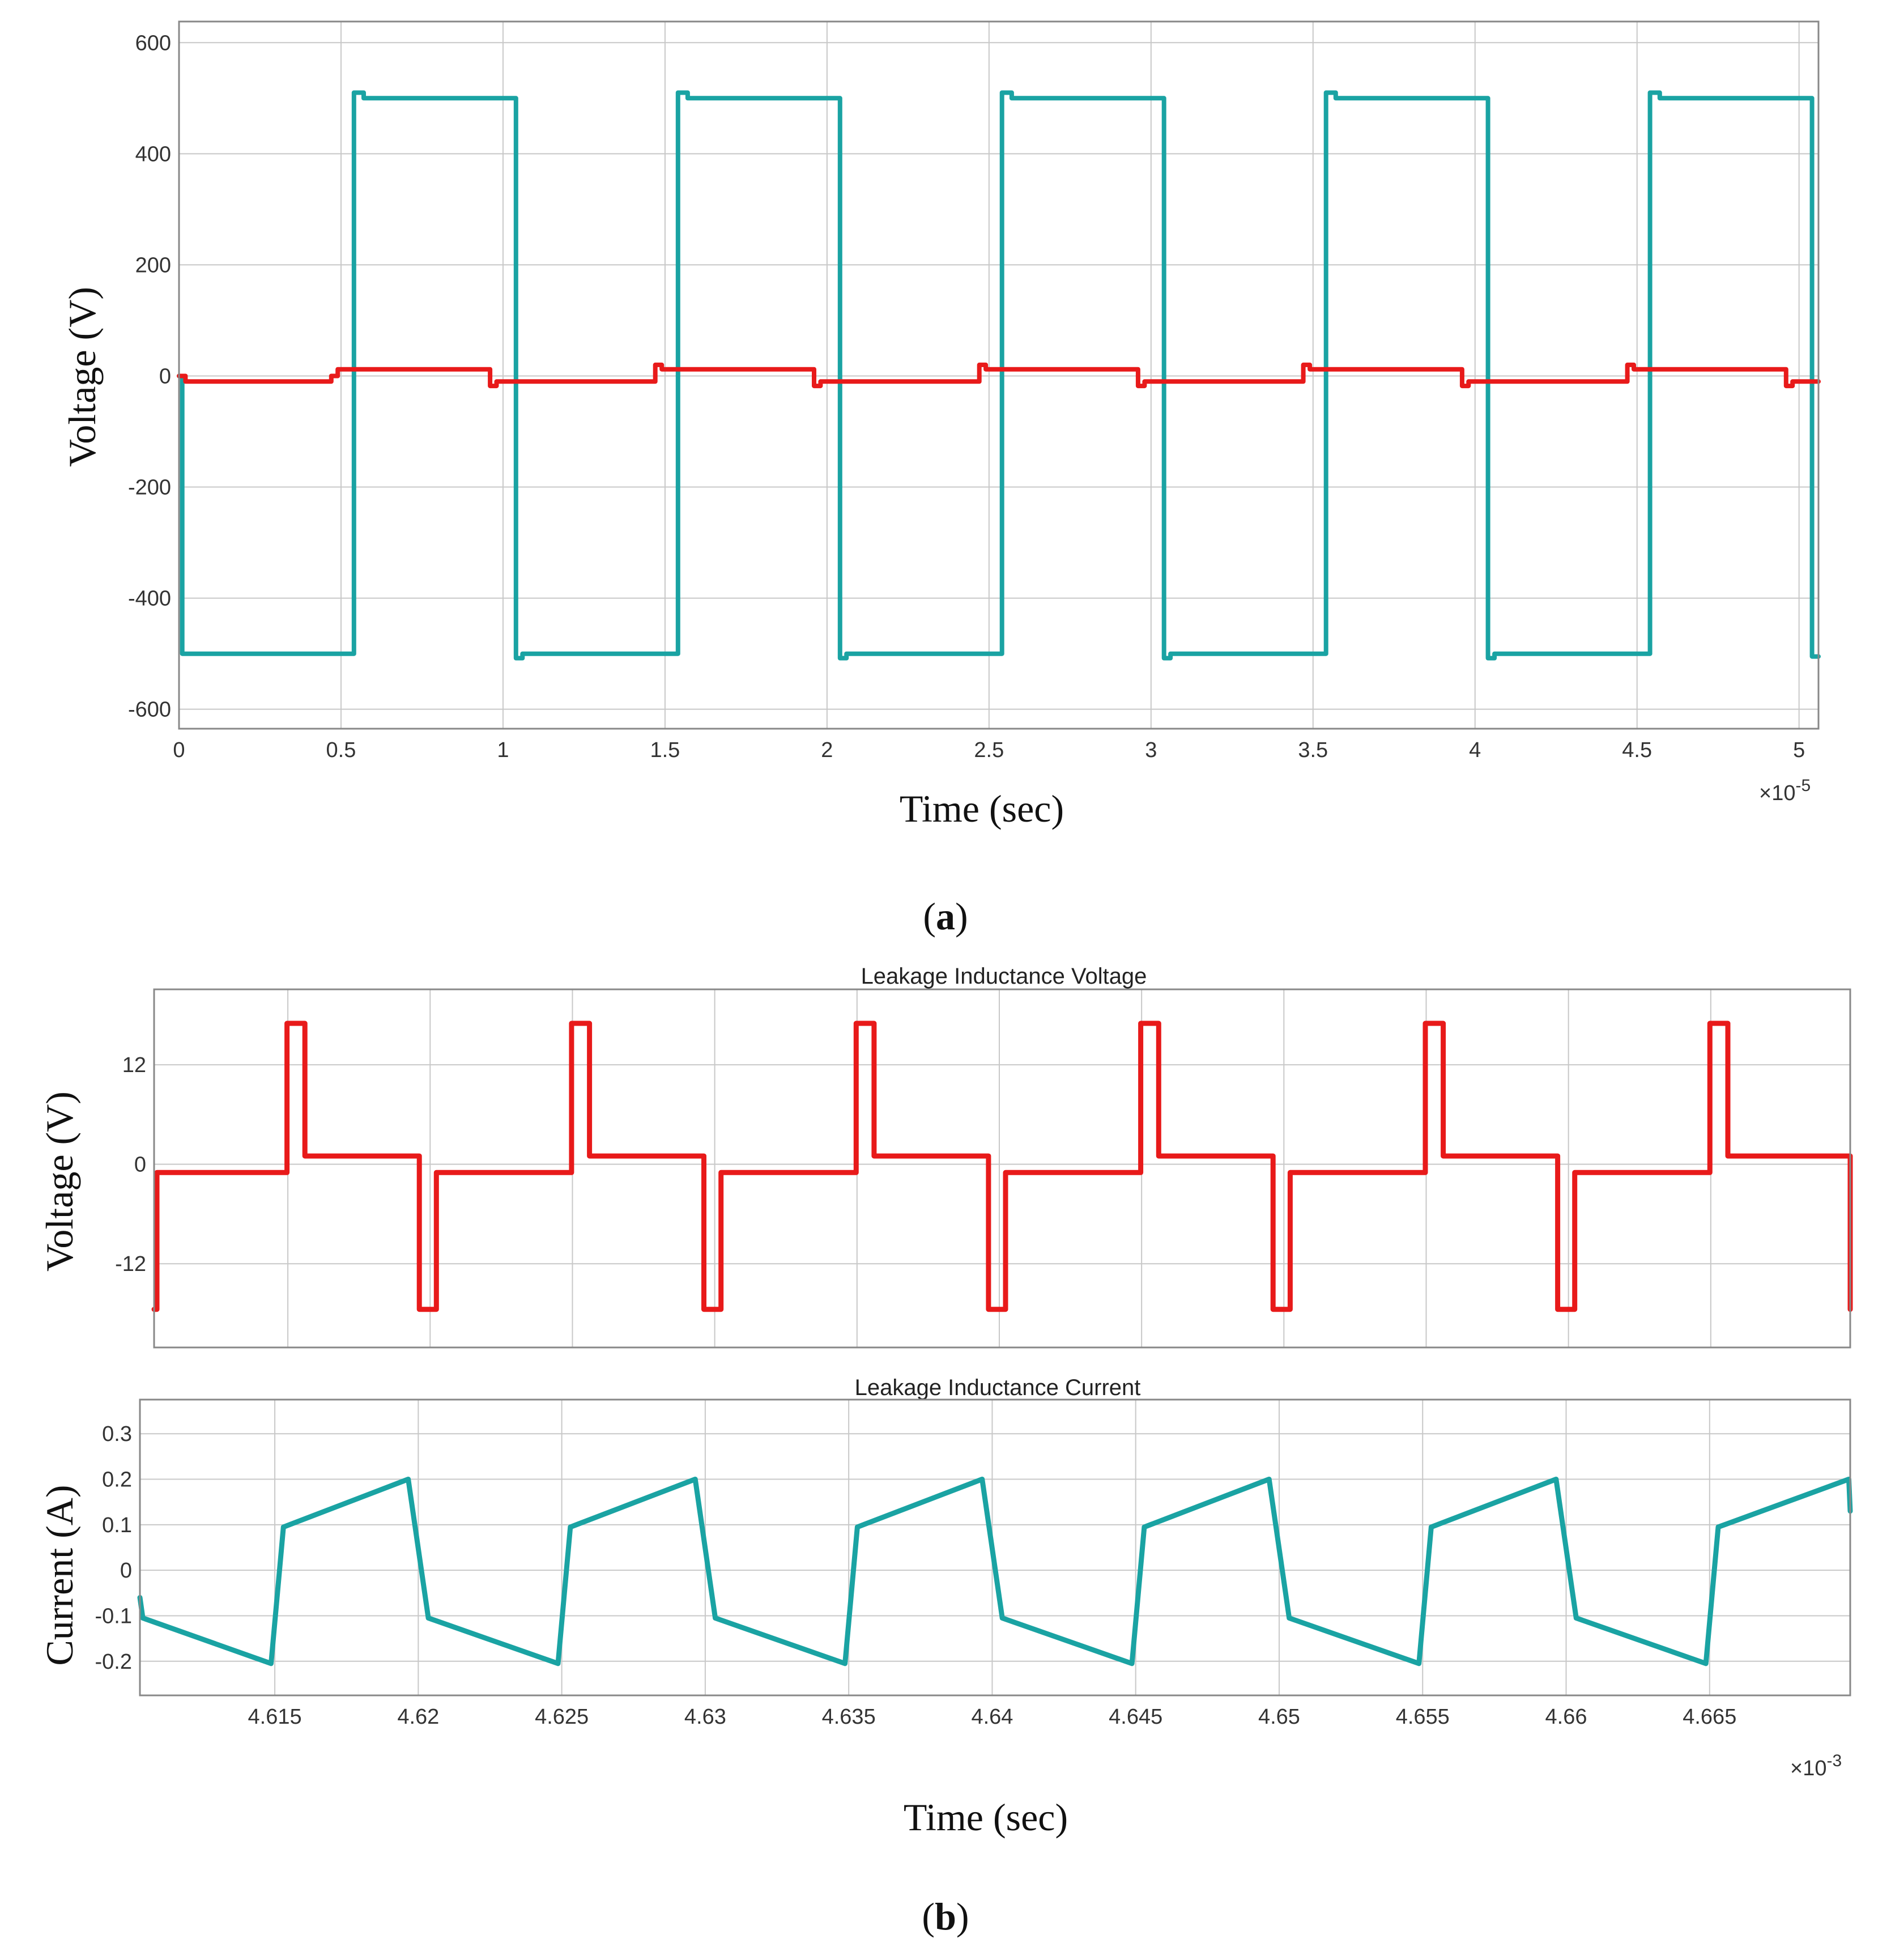  What do you see at coordinates (503, 750) in the screenshot?
I see `x-tick-label: 1` at bounding box center [503, 750].